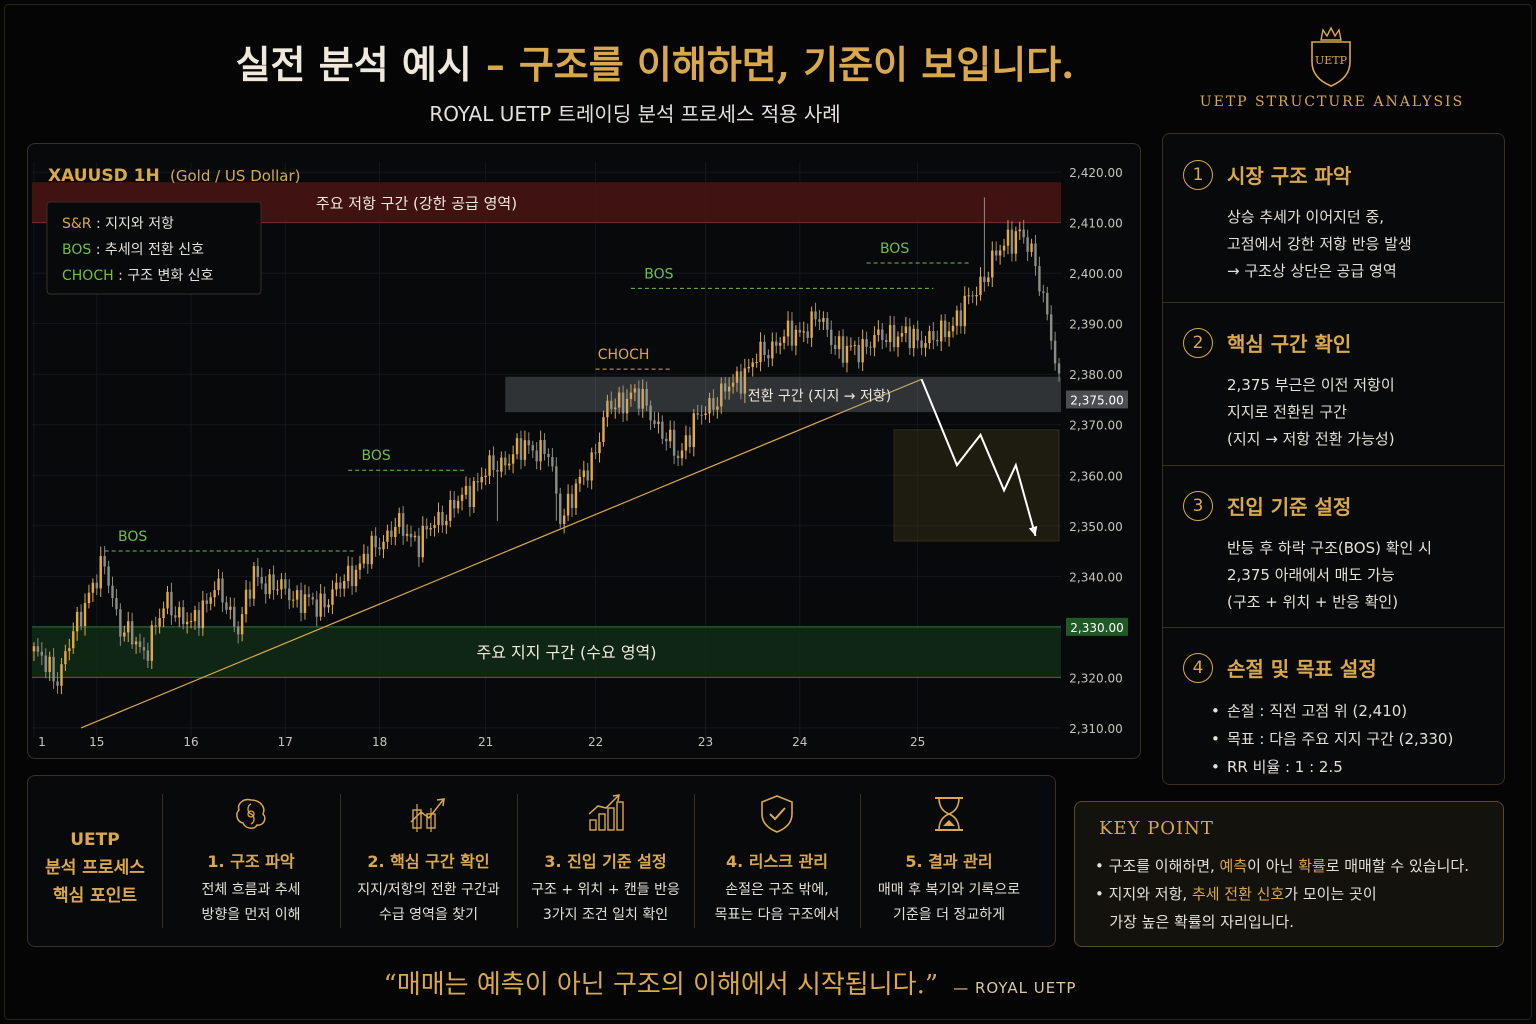 This screenshot has height=1024, width=1536. What do you see at coordinates (1095, 173) in the screenshot?
I see `y-tick-label: 2,420.00` at bounding box center [1095, 173].